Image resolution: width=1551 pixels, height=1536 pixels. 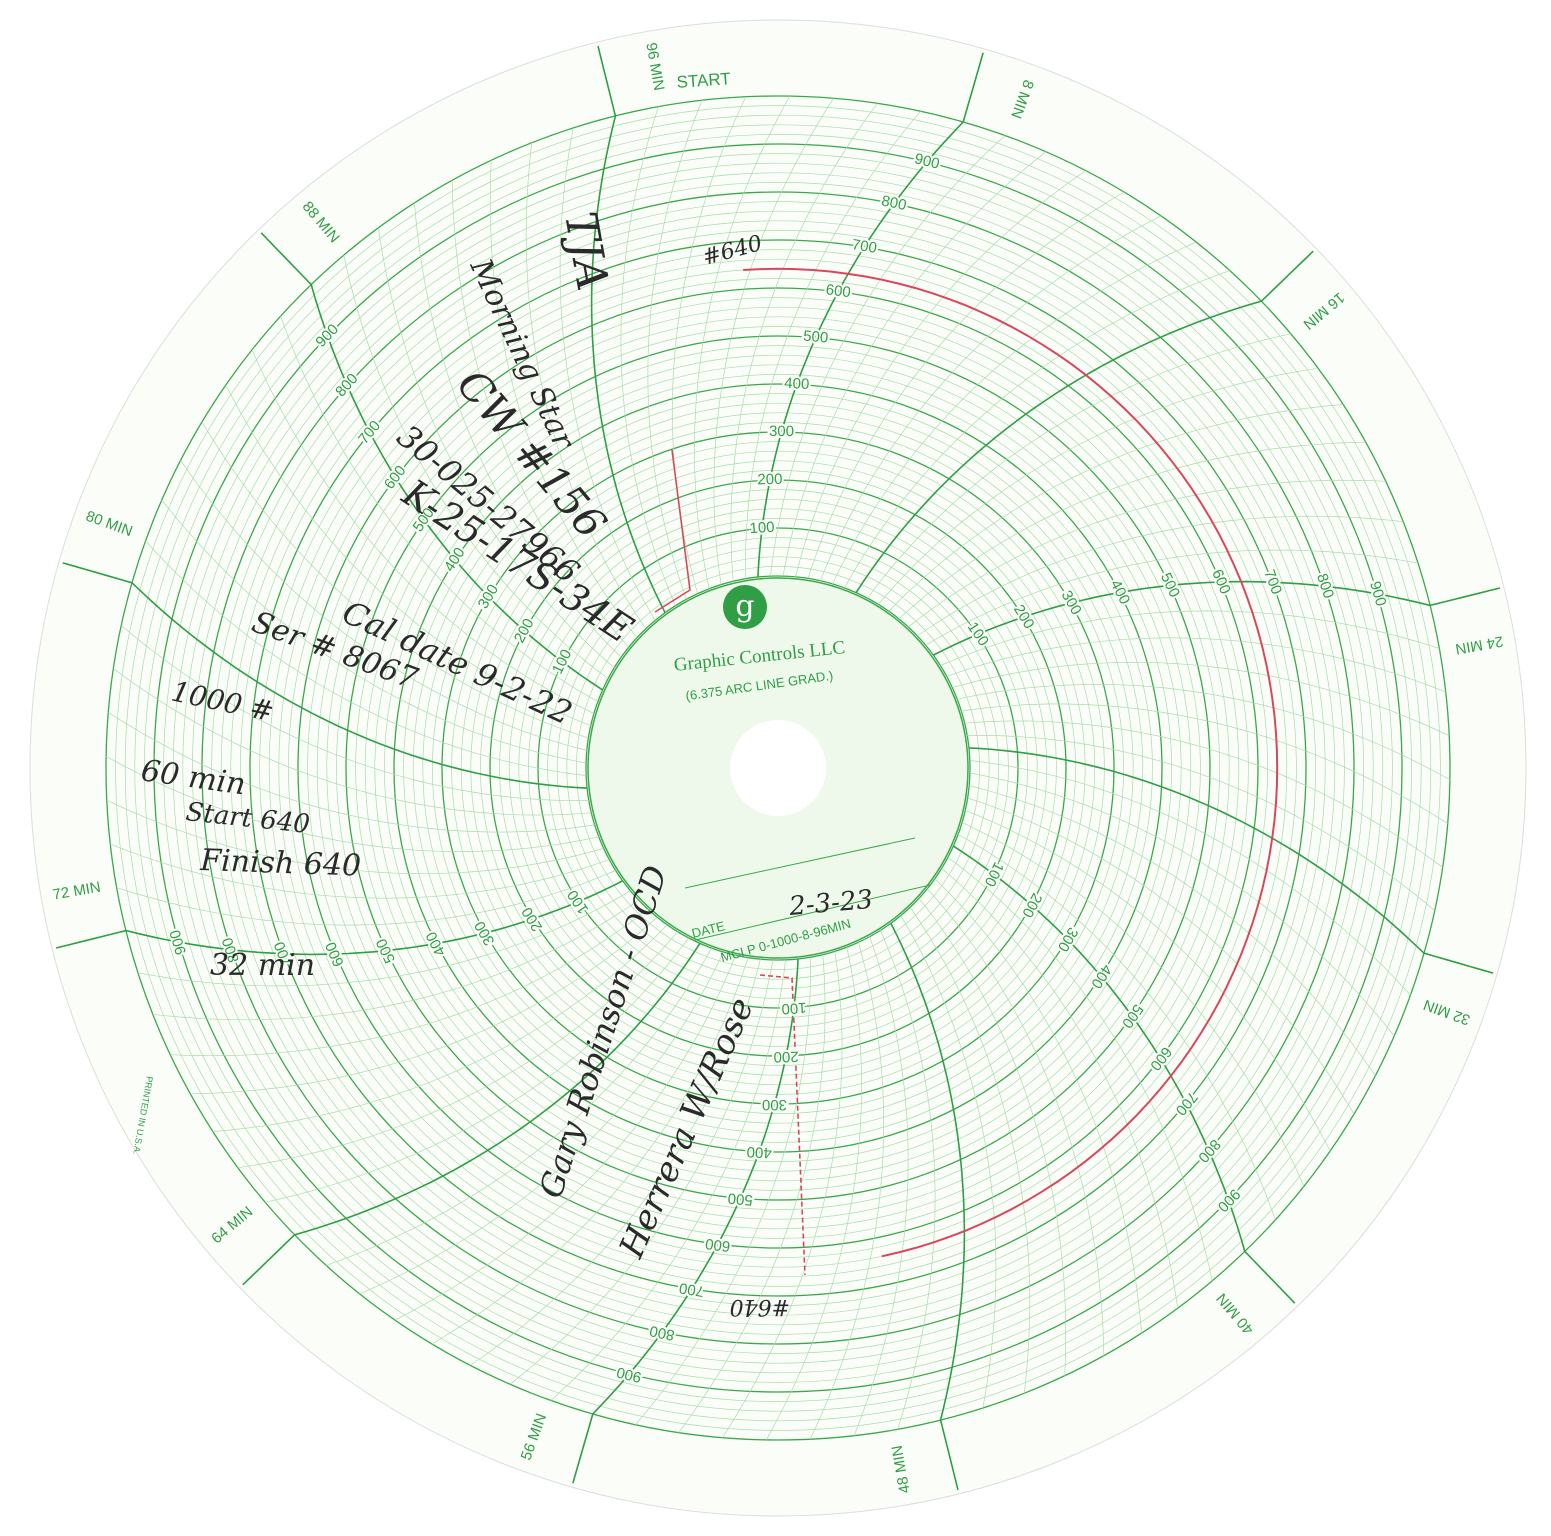 What do you see at coordinates (760, 1306) in the screenshot?
I see `handwritten-note: #640` at bounding box center [760, 1306].